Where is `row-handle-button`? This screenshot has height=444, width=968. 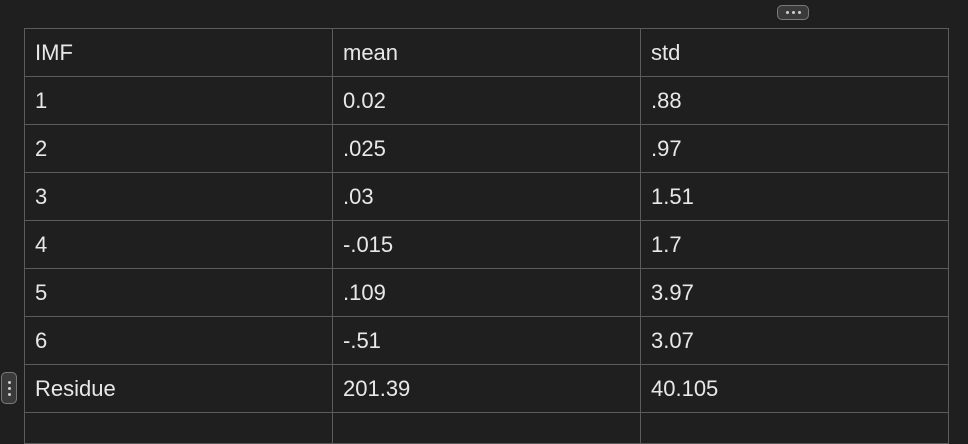
row-handle-button is located at coordinates (9, 388).